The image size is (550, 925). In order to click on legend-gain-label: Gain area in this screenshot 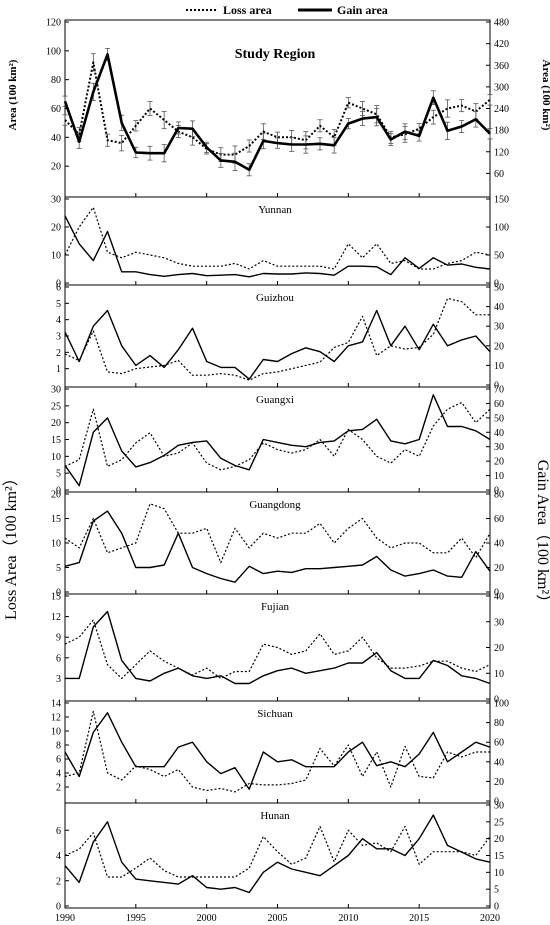, I will do `click(362, 10)`.